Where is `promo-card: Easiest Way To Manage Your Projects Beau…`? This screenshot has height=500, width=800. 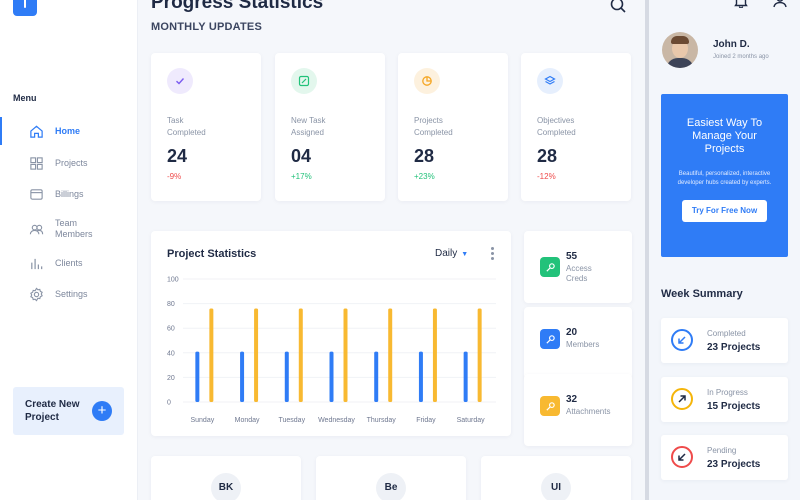
promo-card: Easiest Way To Manage Your Projects Beau… is located at coordinates (724, 175).